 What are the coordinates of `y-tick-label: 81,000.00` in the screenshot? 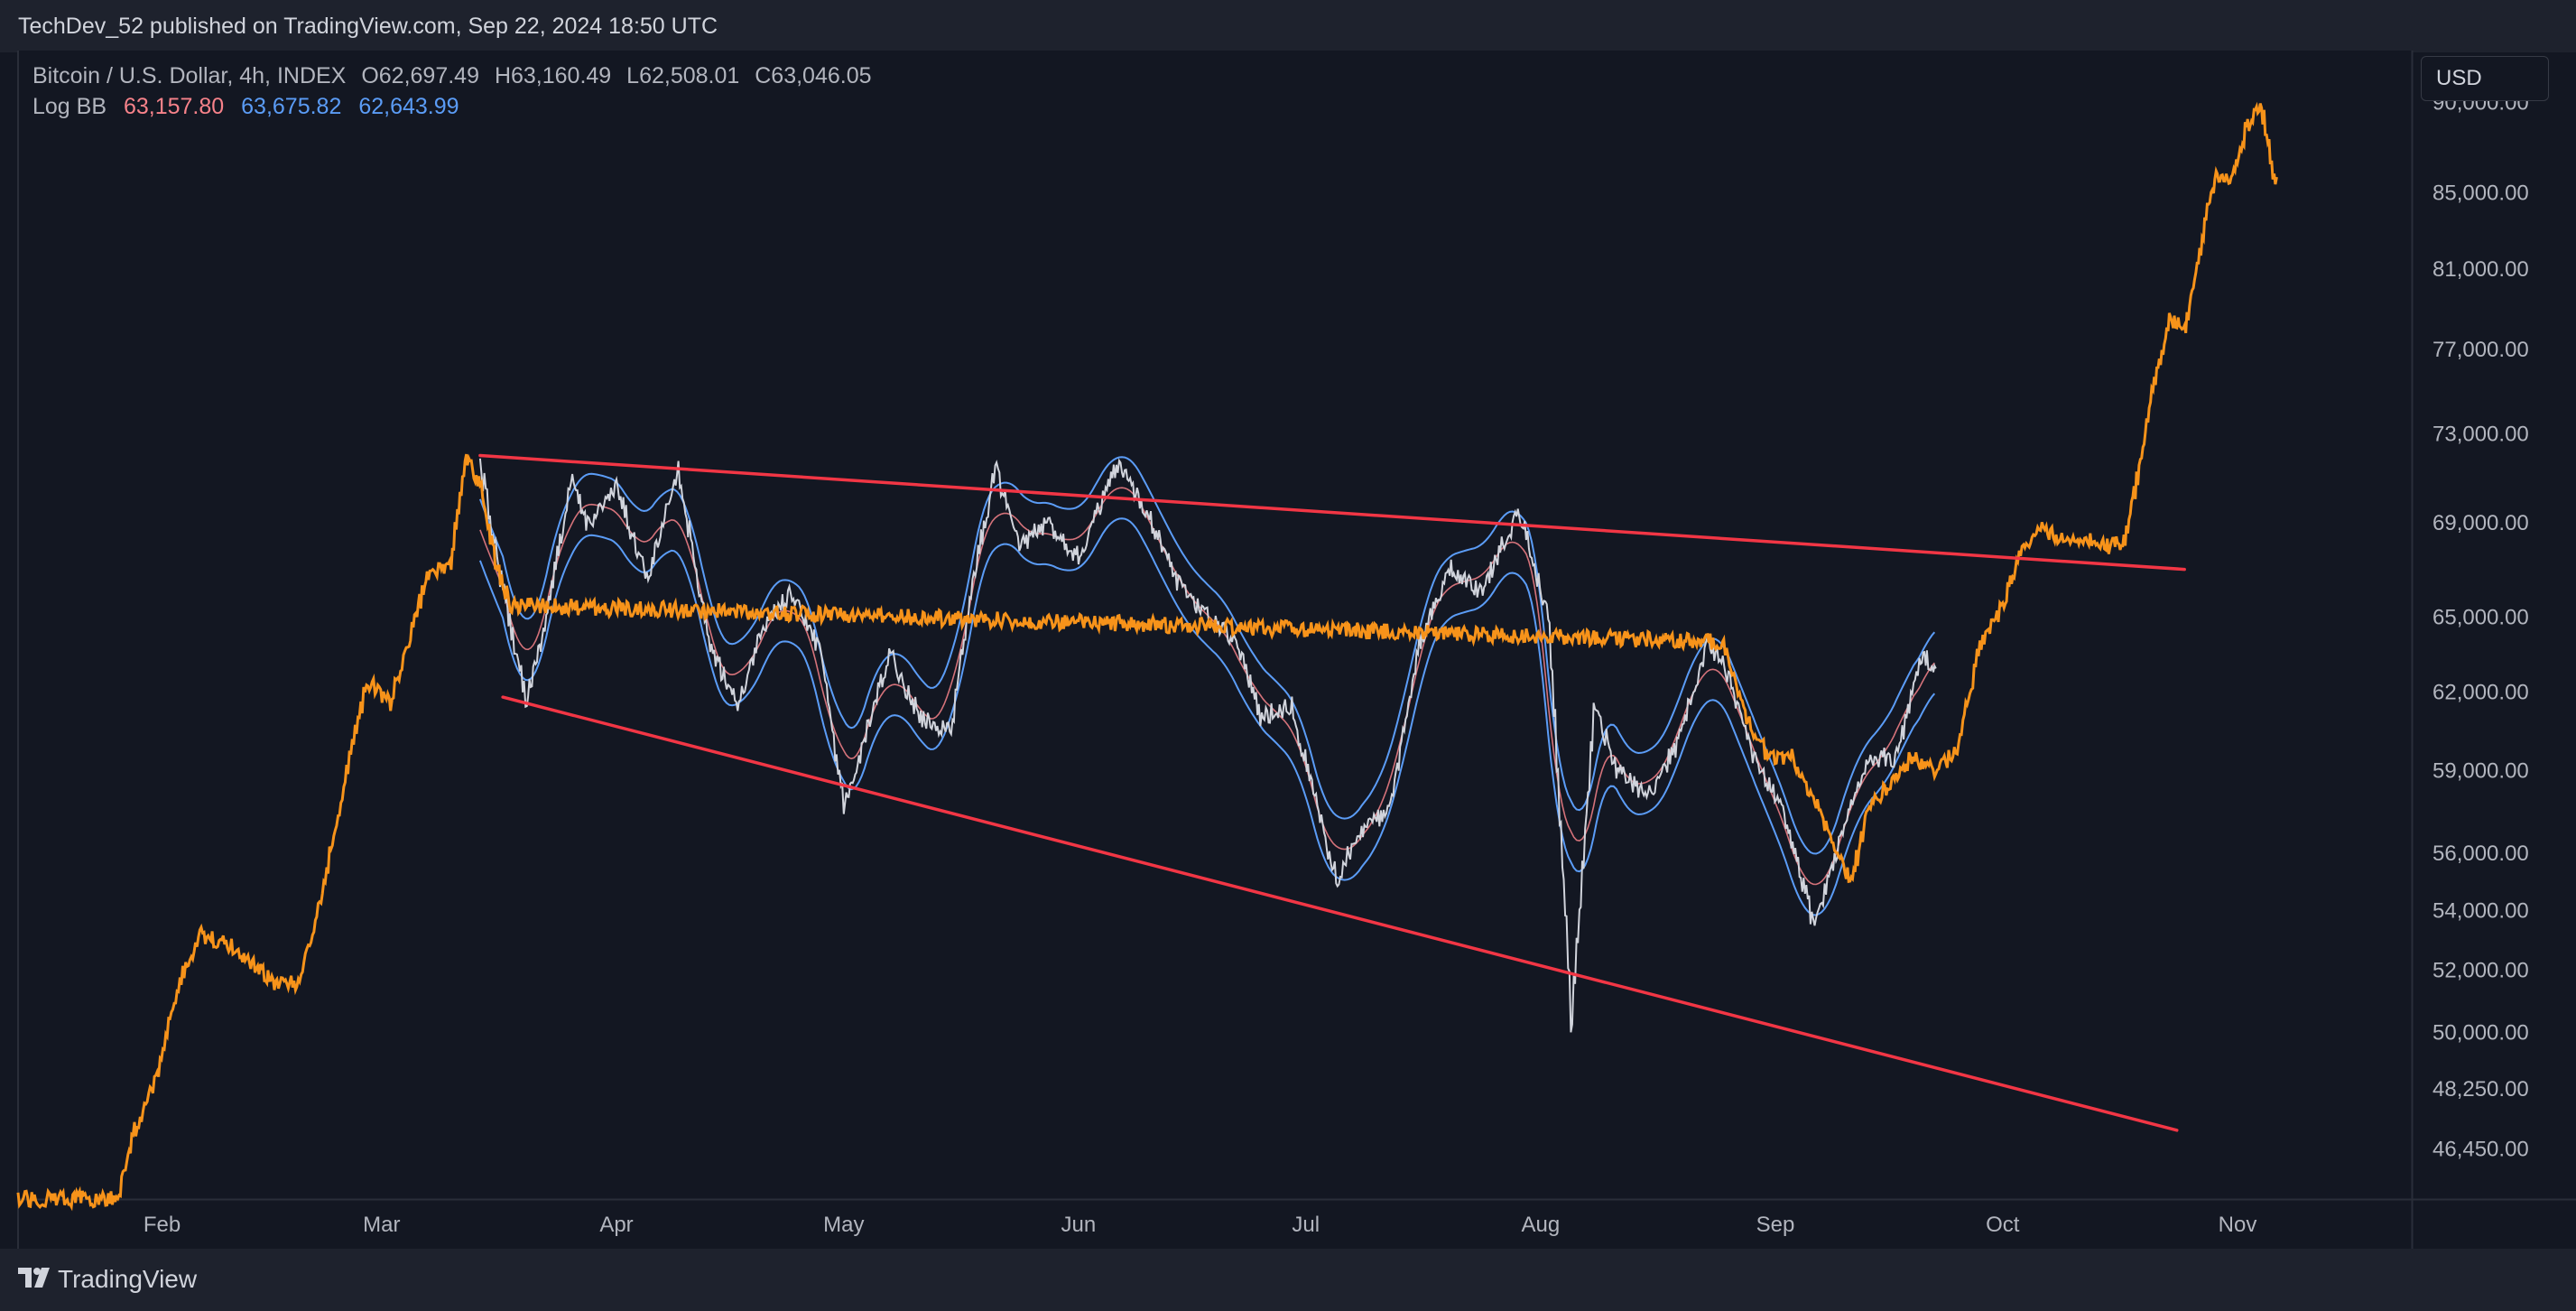 It's located at (2480, 269).